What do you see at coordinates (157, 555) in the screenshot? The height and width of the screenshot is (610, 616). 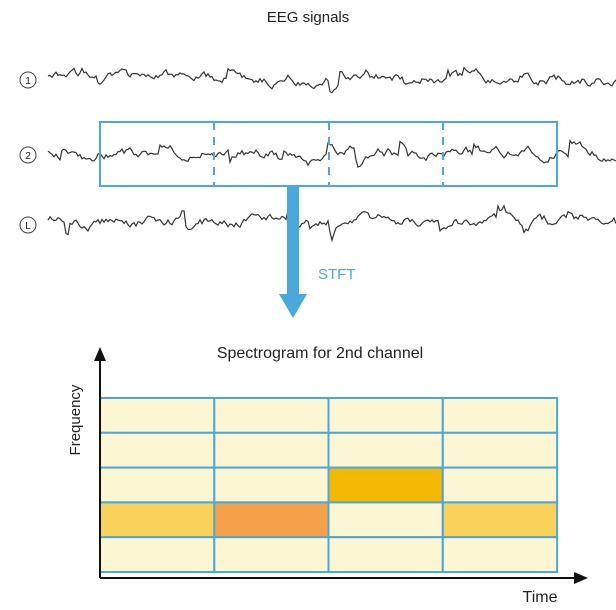 I see `spectrogram-cell-r4-c0` at bounding box center [157, 555].